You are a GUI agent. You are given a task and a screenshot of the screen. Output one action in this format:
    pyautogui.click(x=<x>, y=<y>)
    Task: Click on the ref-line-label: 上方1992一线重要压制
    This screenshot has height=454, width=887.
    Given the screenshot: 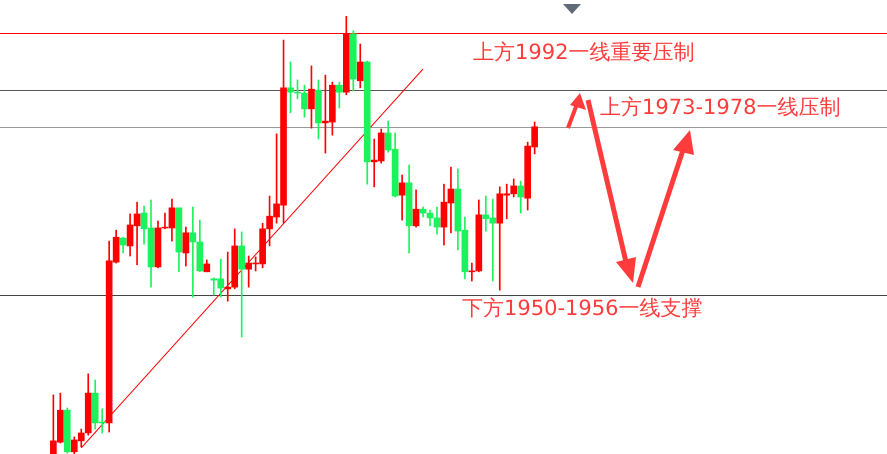 What is the action you would take?
    pyautogui.click(x=583, y=52)
    